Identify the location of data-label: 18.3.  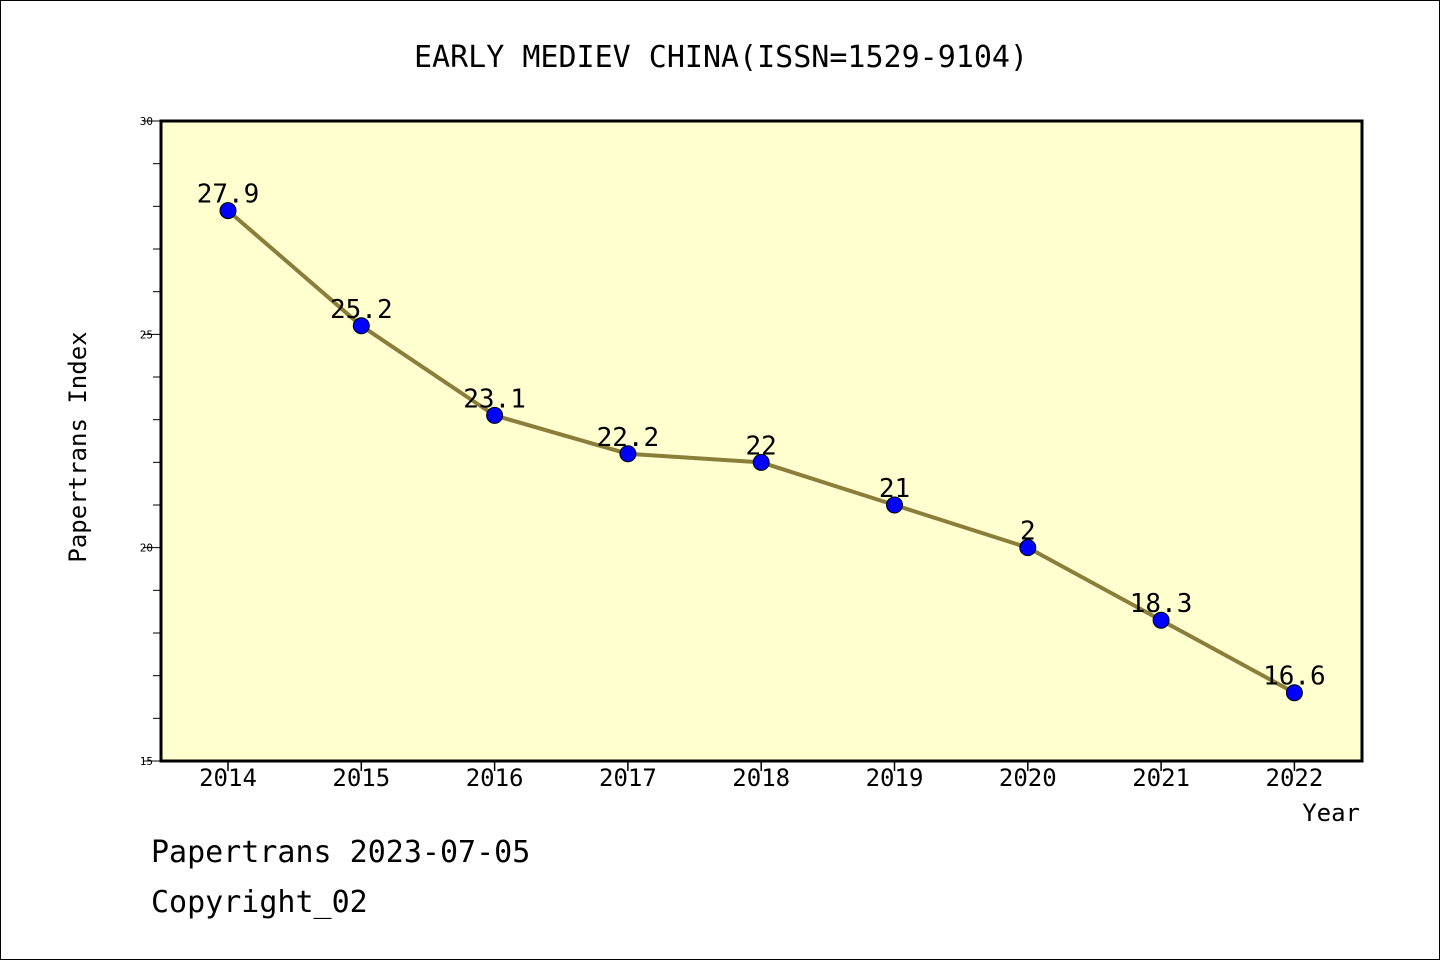
(1161, 604).